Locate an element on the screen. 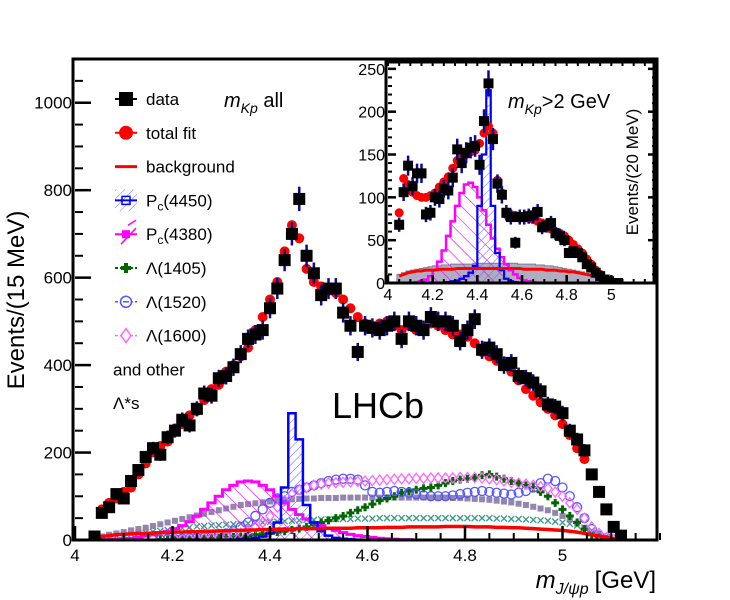 Image resolution: width=730 pixels, height=600 pixels. inset-y-axis-title: Events/(20 MeV) is located at coordinates (632, 172).